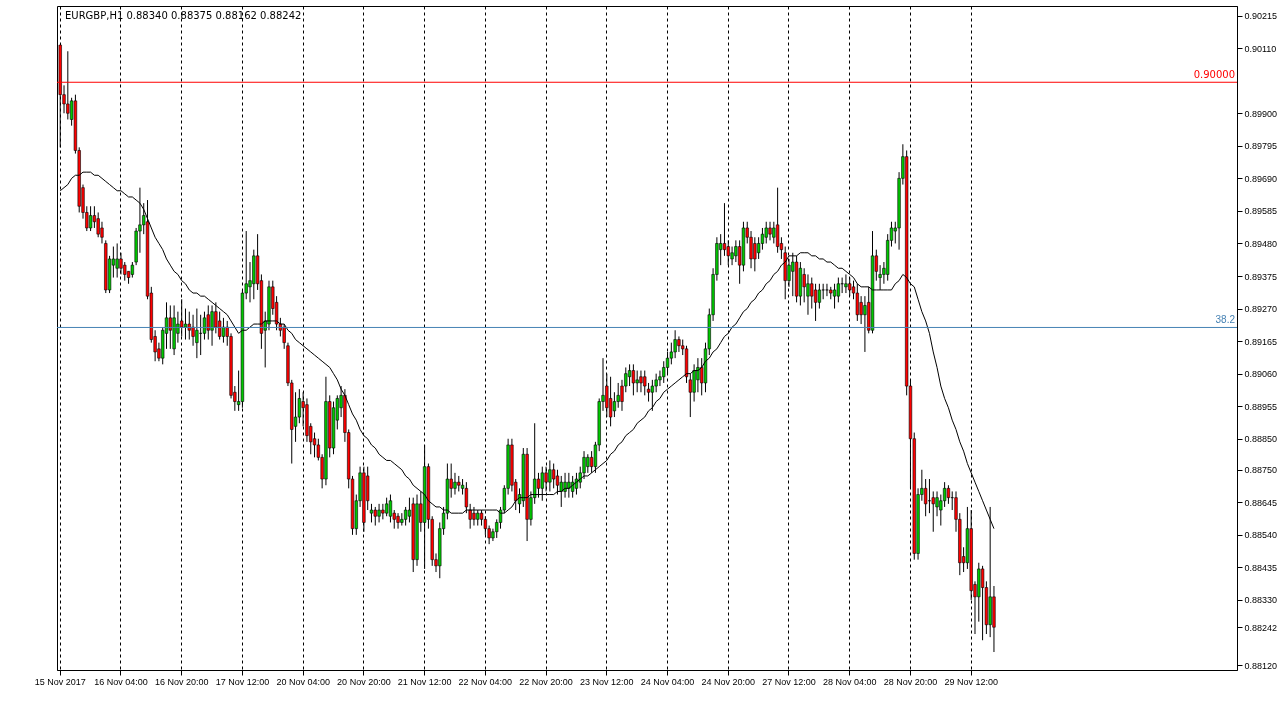 The image size is (1287, 708). What do you see at coordinates (1261, 406) in the screenshot?
I see `y-tick-label: 0.88955` at bounding box center [1261, 406].